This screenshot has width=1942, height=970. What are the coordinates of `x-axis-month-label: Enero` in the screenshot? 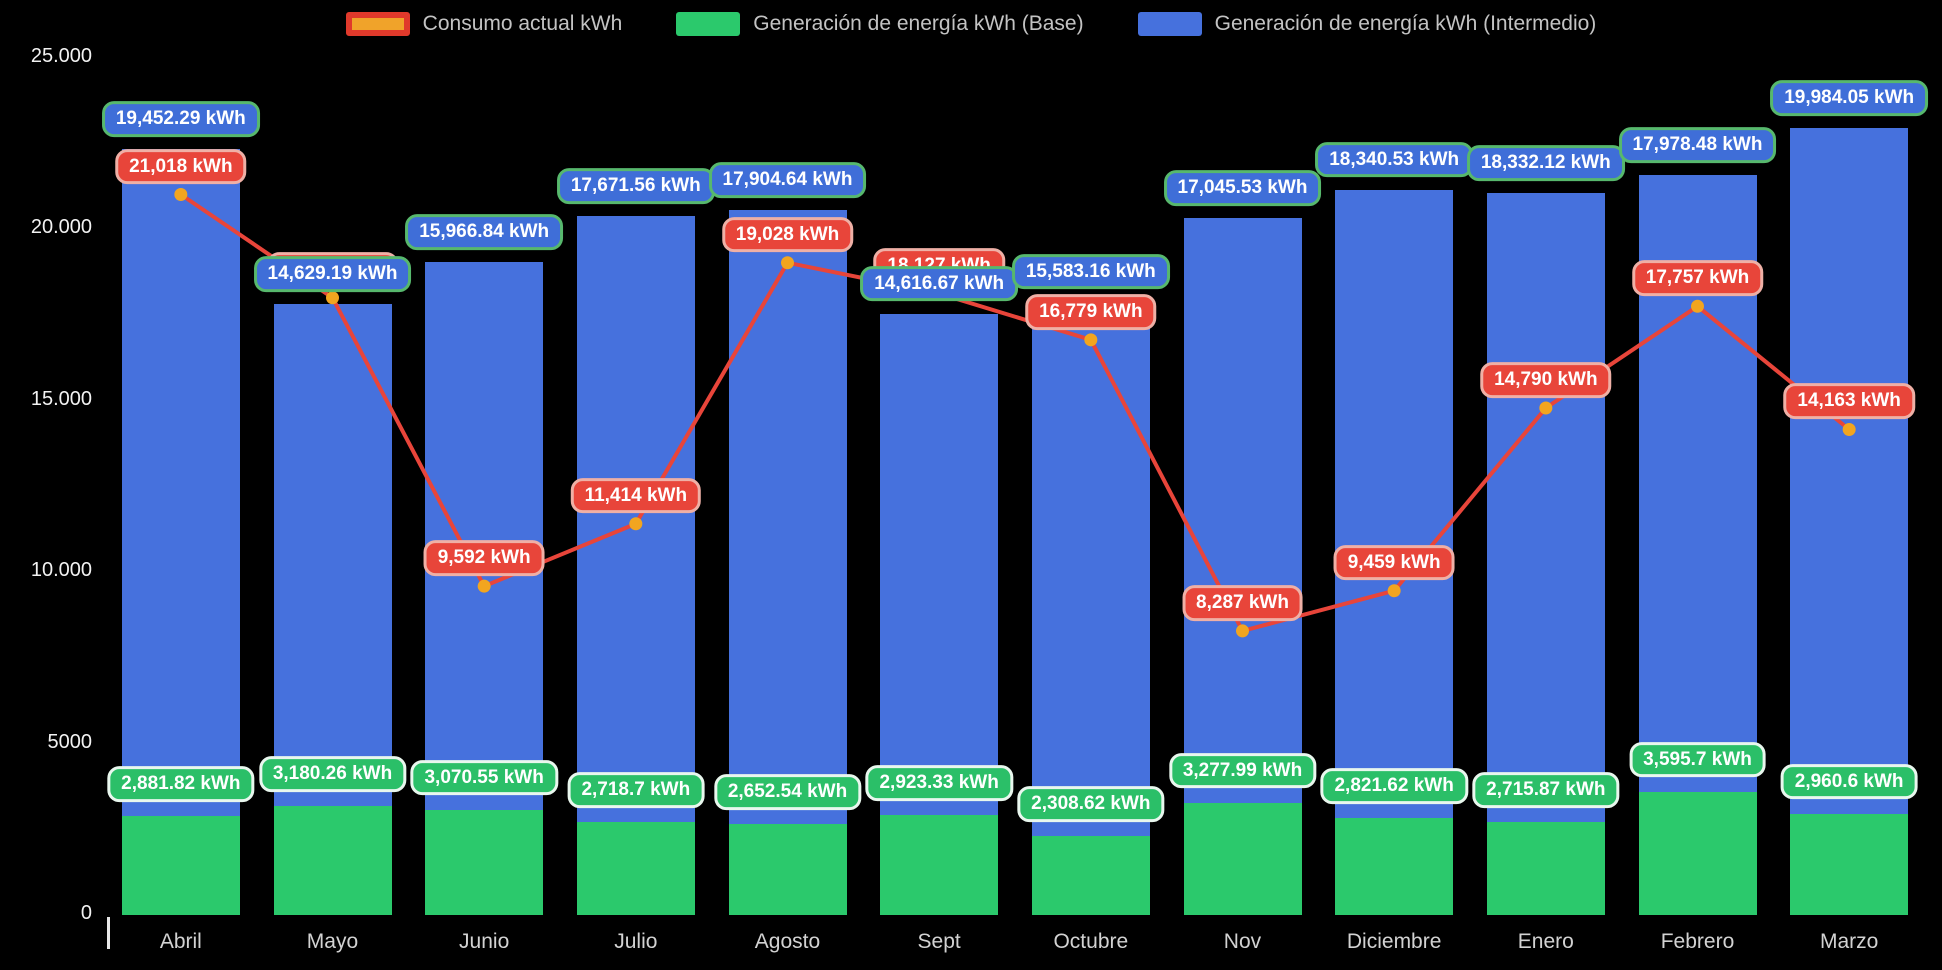 It's located at (1545, 941).